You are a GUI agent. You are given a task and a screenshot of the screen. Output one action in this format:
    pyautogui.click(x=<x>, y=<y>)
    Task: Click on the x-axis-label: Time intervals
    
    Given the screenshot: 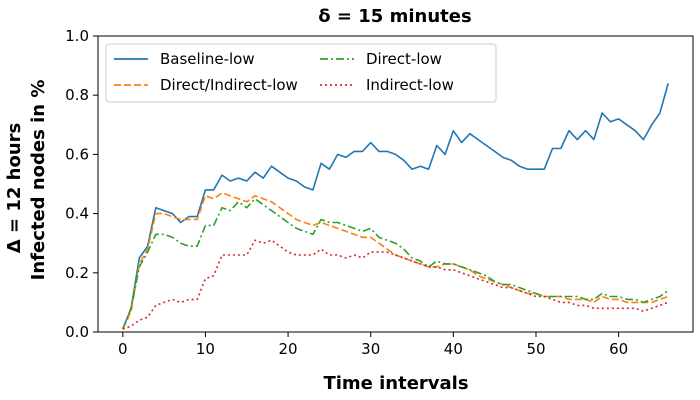 What is the action you would take?
    pyautogui.click(x=395, y=383)
    